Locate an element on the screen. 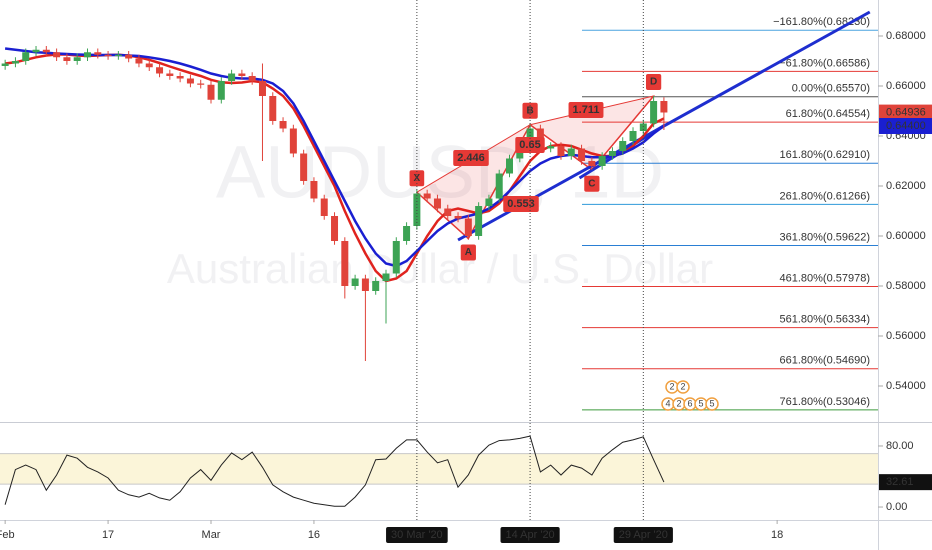  pattern-point-label: X is located at coordinates (417, 178).